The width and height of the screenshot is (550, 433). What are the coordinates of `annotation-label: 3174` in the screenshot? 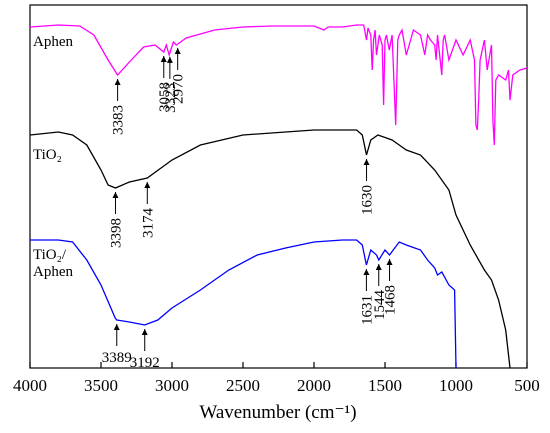 It's located at (148, 223).